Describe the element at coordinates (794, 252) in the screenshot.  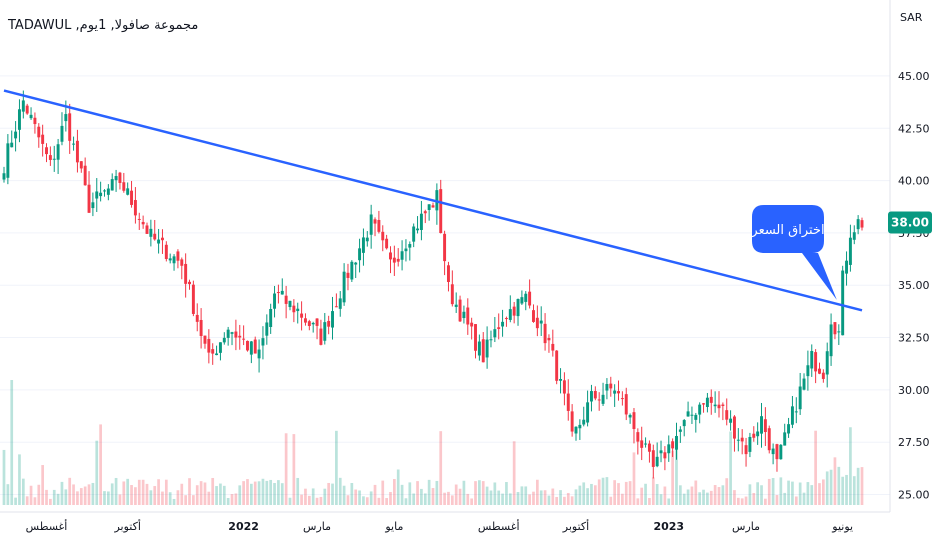
I see `callout-bubble` at that location.